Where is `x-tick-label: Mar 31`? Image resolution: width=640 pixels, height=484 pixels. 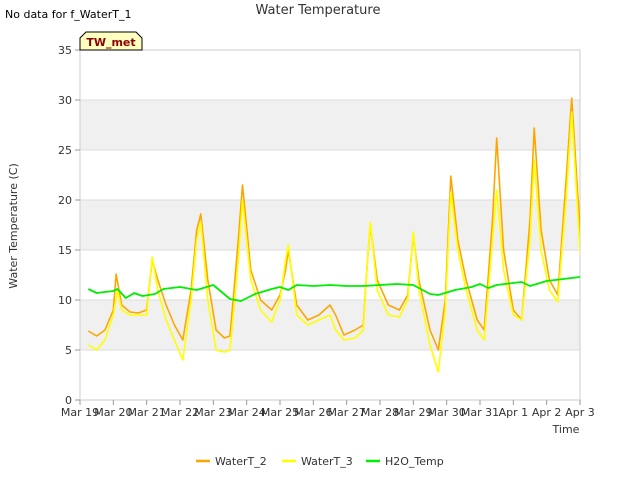
x-tick-label: Mar 31 is located at coordinates (480, 412).